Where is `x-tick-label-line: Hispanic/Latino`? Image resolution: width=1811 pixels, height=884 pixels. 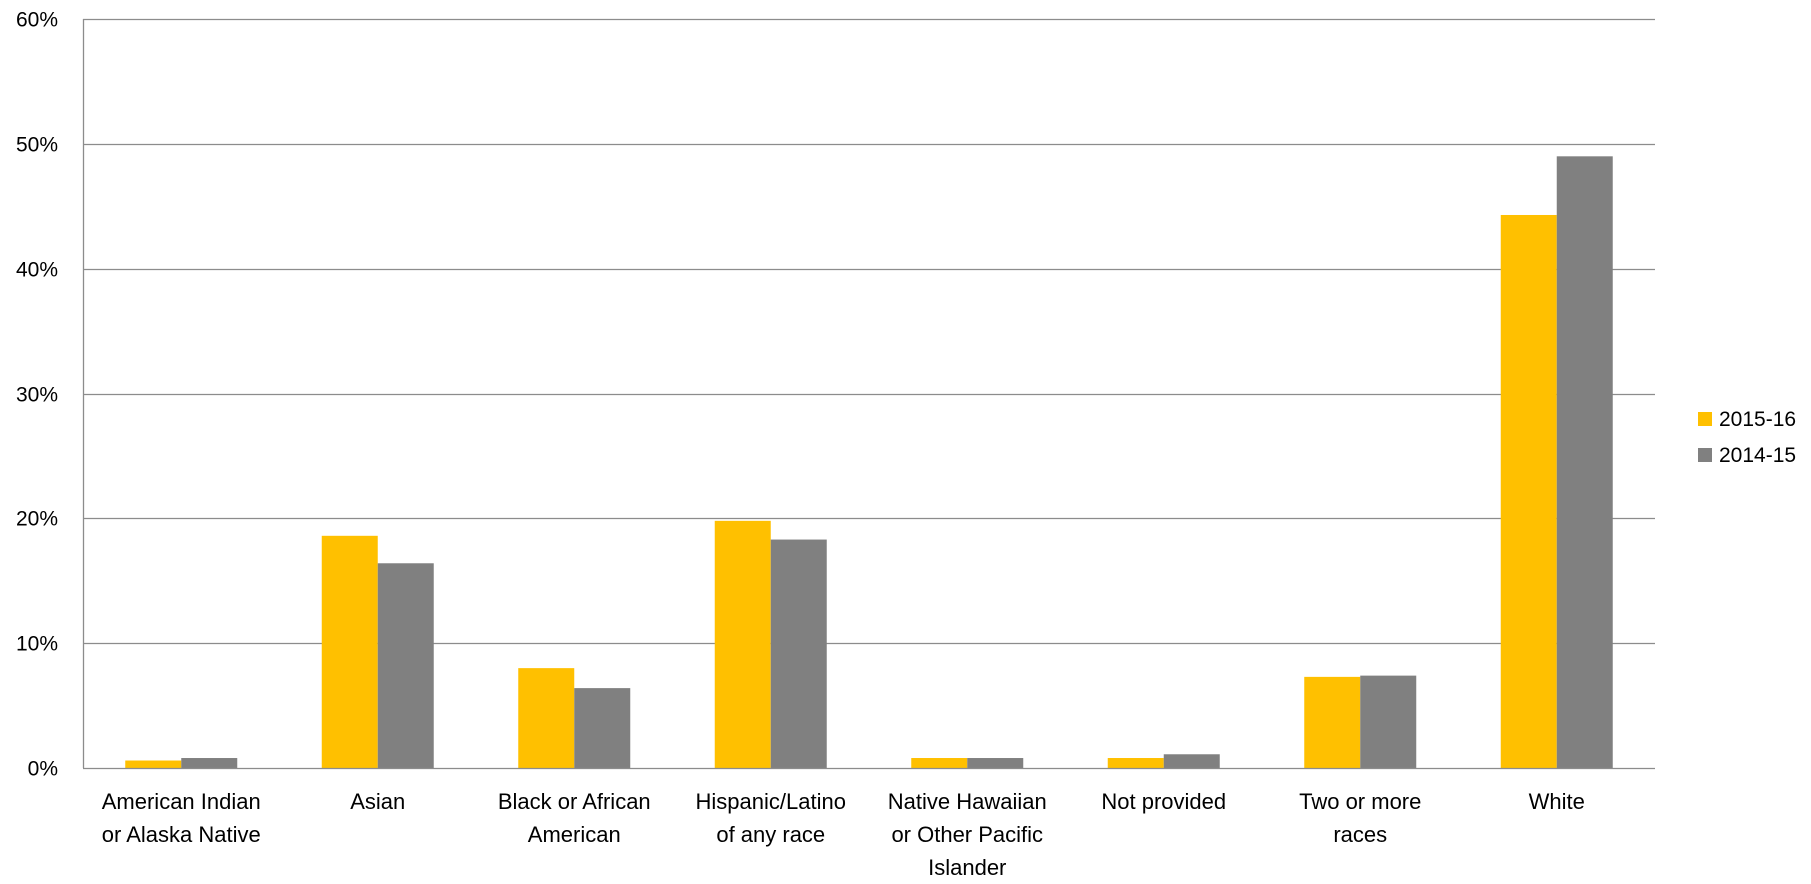 x-tick-label-line: Hispanic/Latino is located at coordinates (771, 801).